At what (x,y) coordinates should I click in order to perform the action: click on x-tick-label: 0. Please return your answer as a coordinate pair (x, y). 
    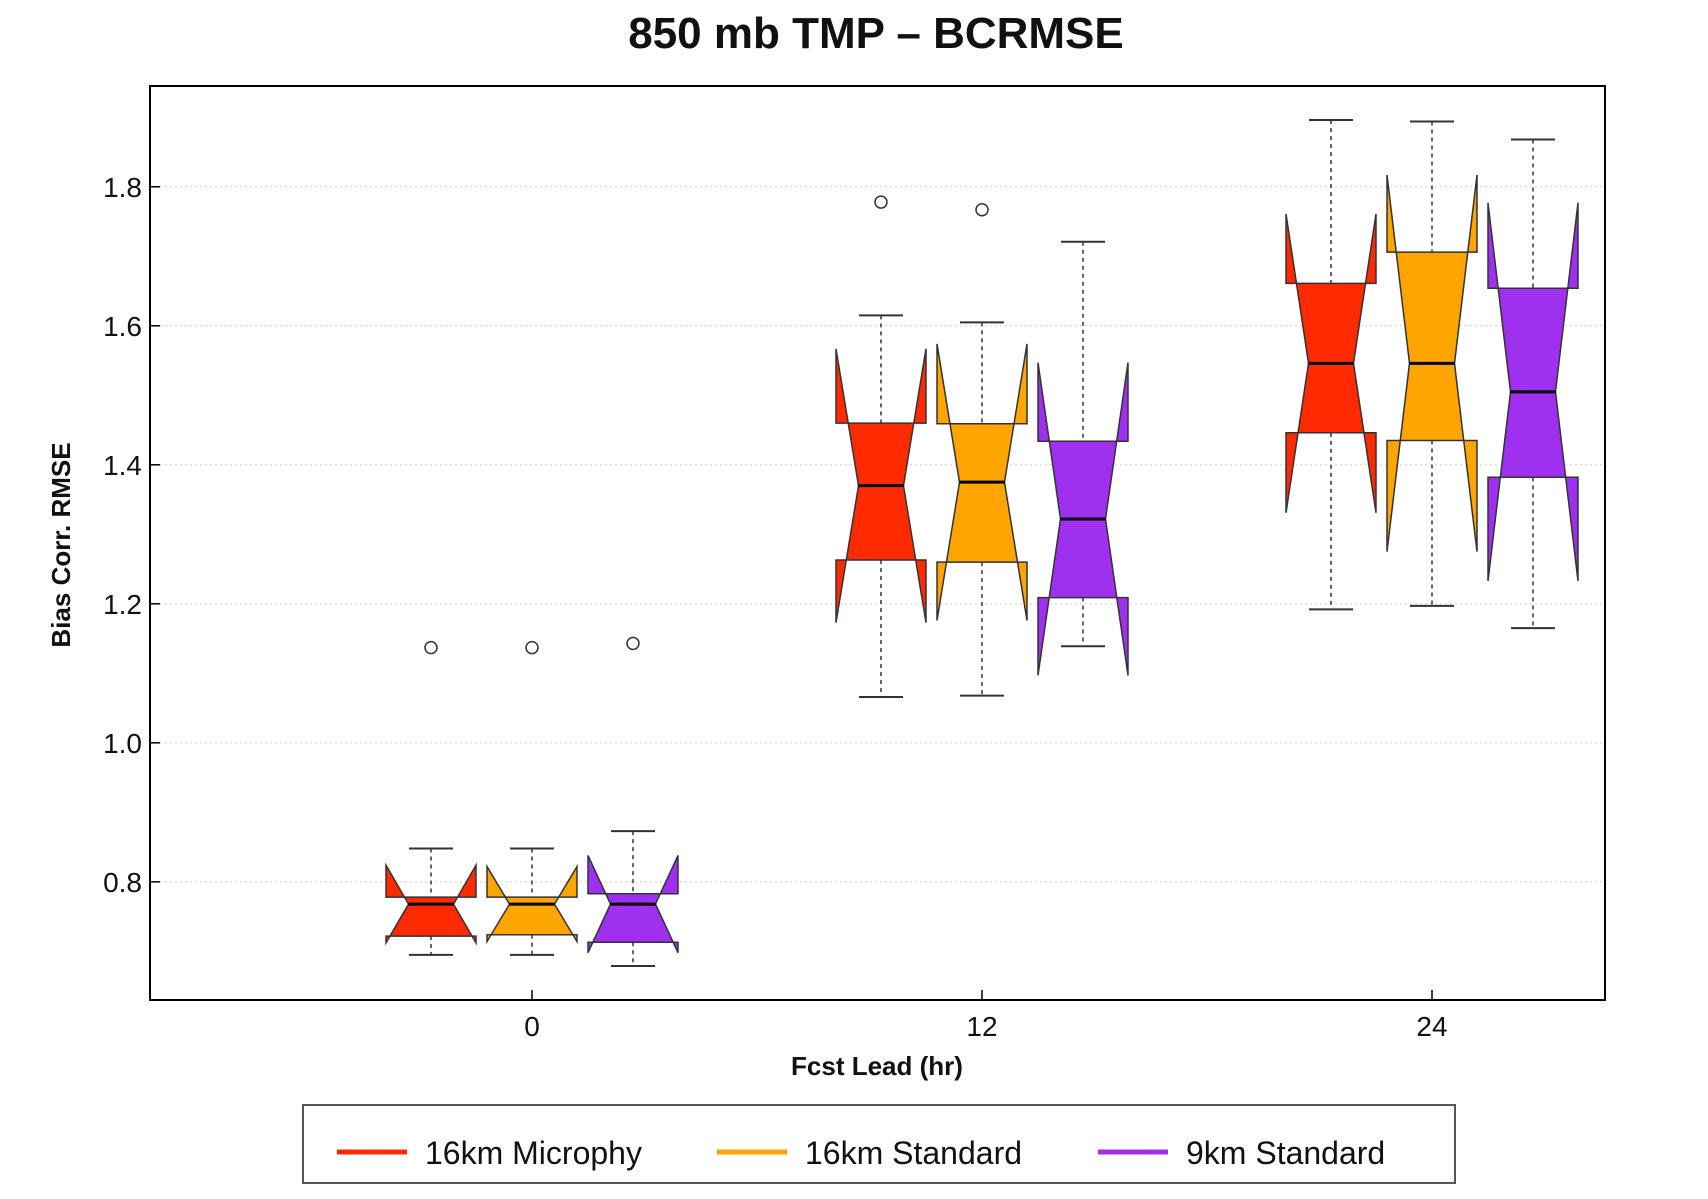
    Looking at the image, I should click on (532, 1026).